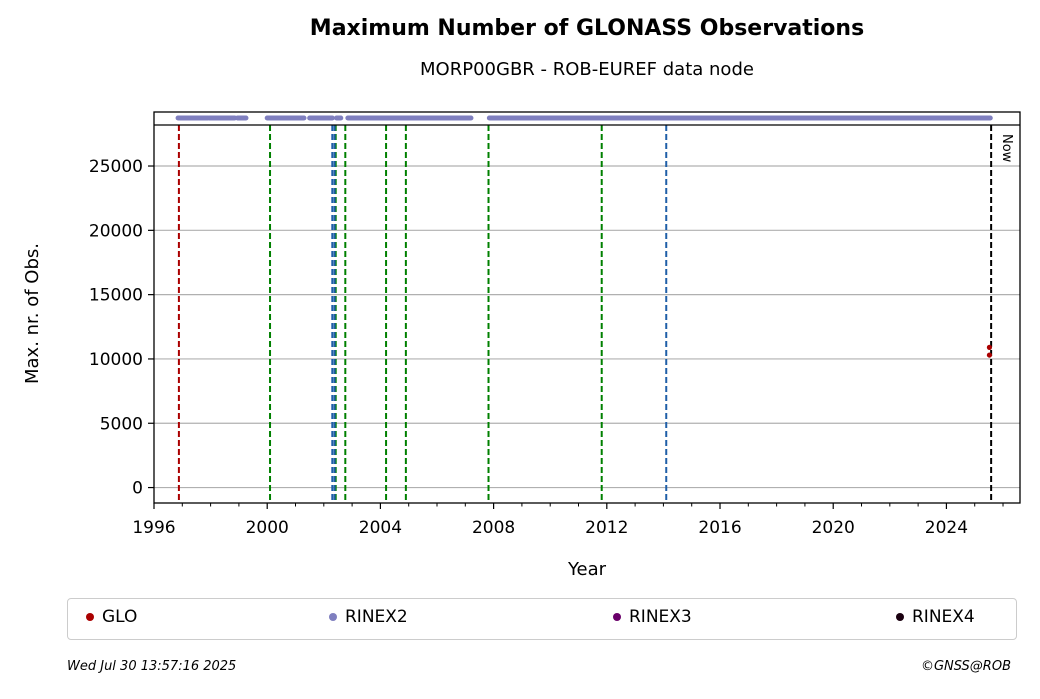 The image size is (1040, 699). What do you see at coordinates (660, 617) in the screenshot?
I see `legend-label-rinex3: RINEX3` at bounding box center [660, 617].